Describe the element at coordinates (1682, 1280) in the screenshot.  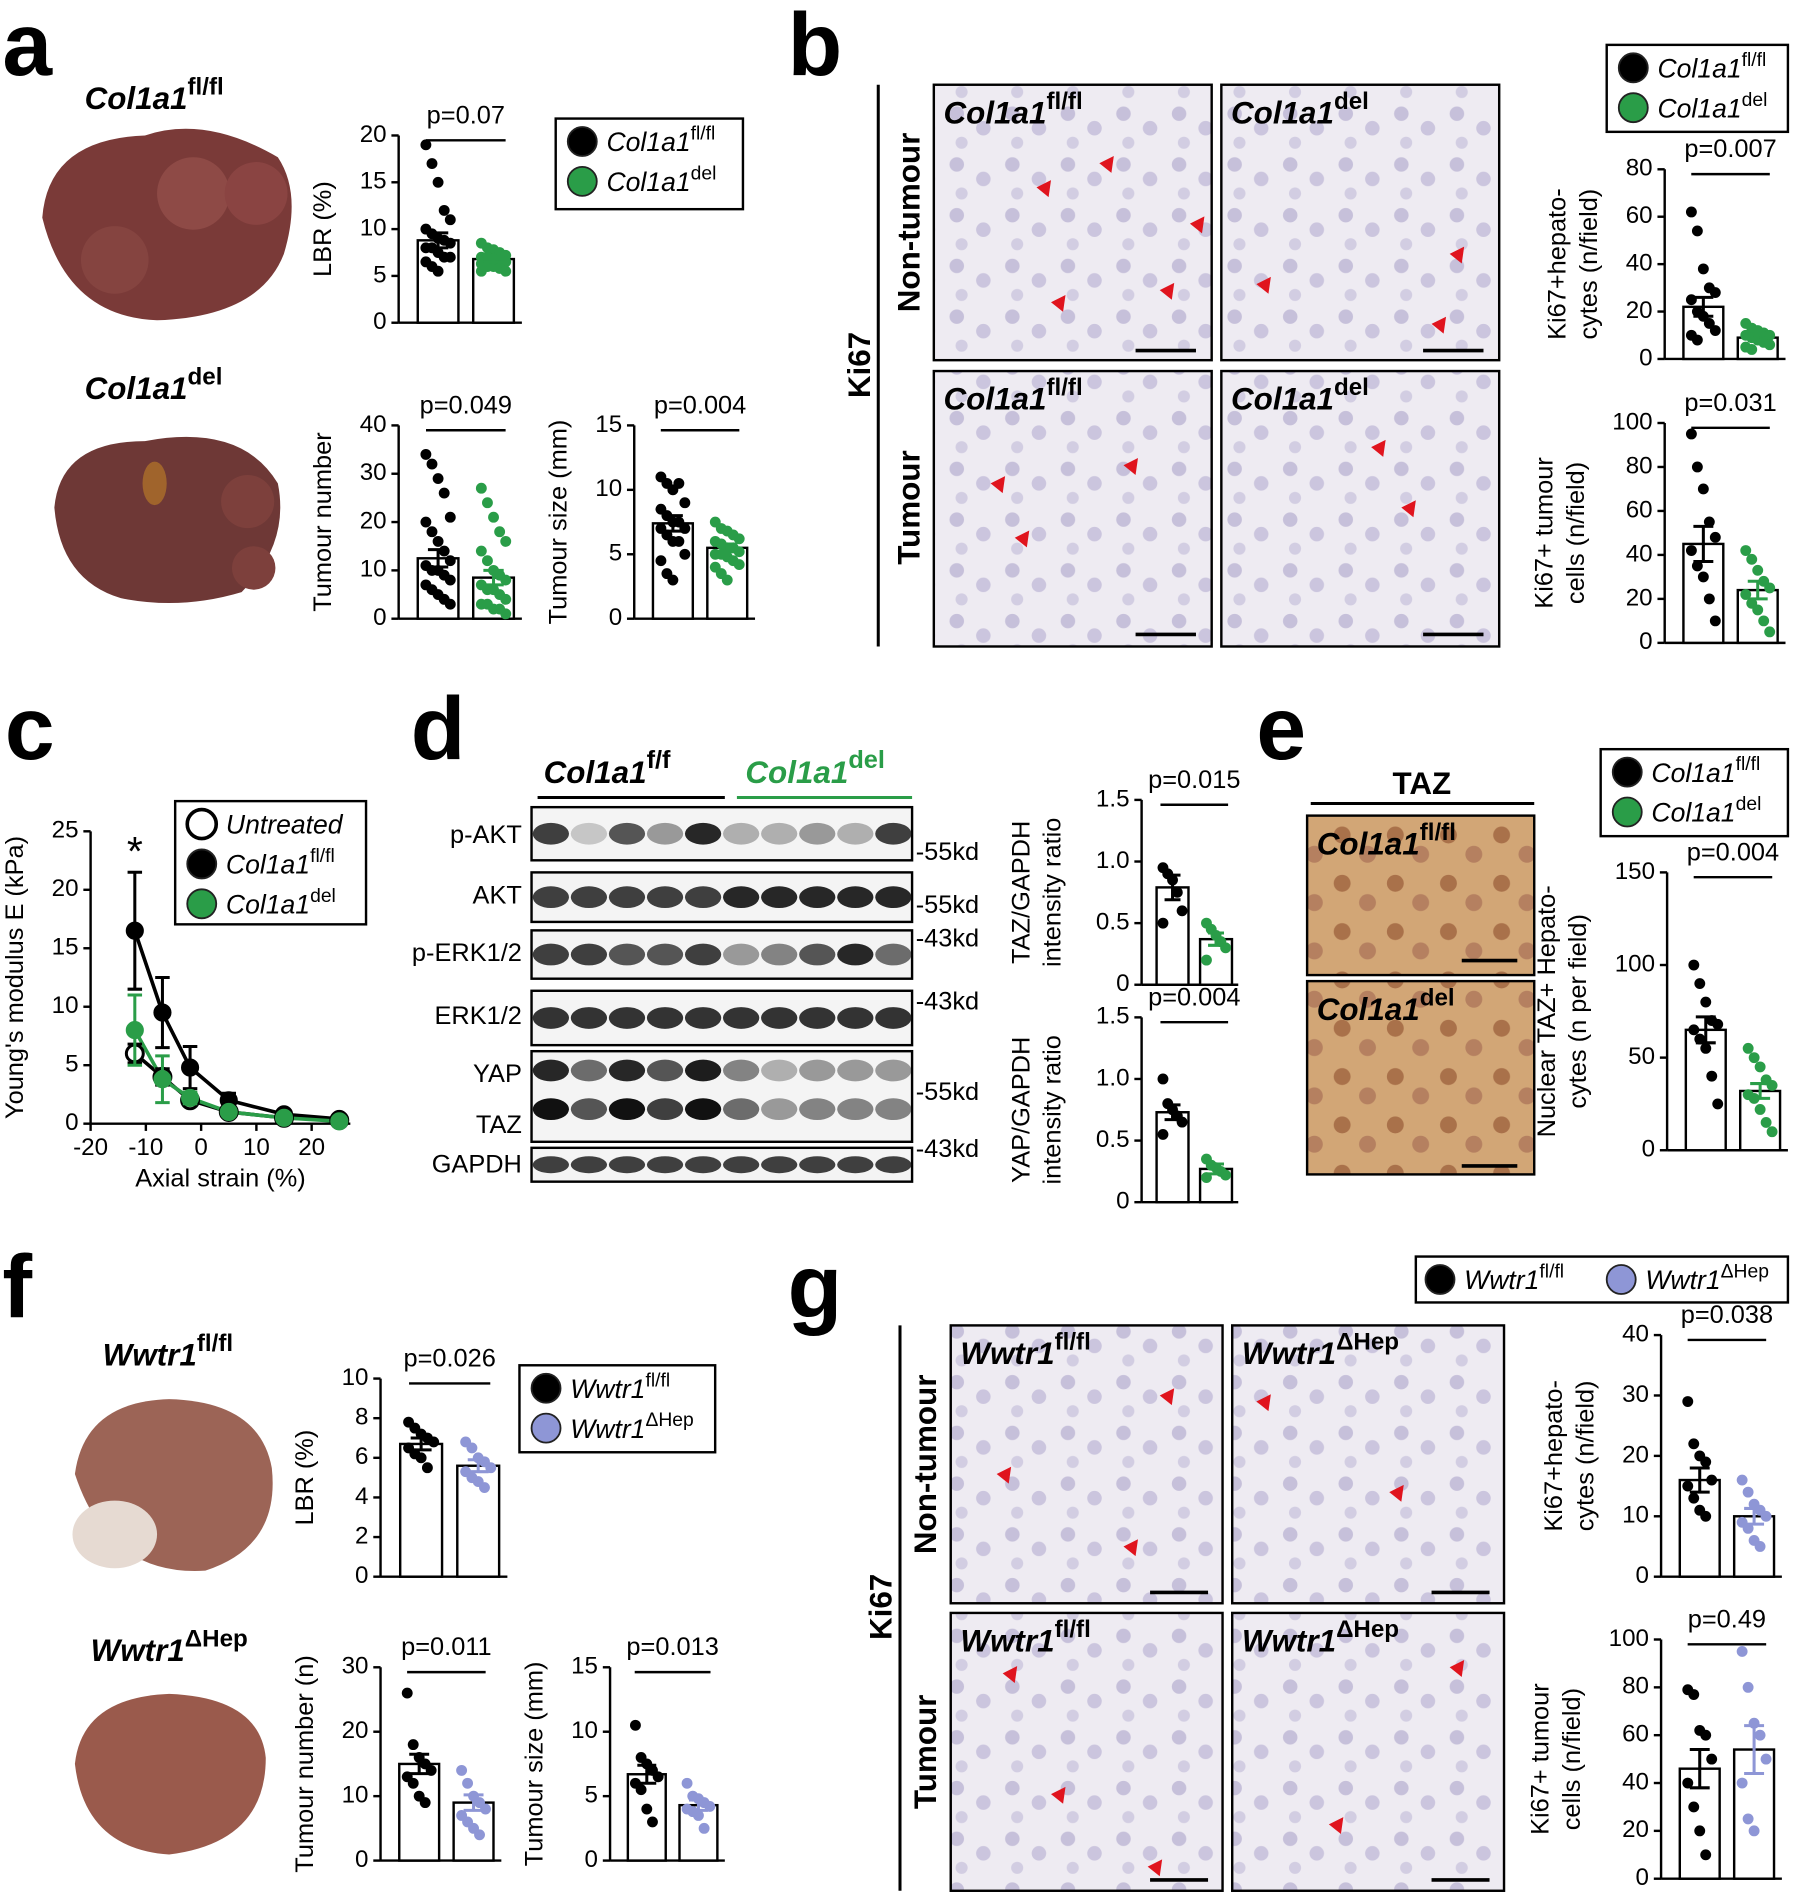
I see `legend-label-main: Wwtr1` at that location.